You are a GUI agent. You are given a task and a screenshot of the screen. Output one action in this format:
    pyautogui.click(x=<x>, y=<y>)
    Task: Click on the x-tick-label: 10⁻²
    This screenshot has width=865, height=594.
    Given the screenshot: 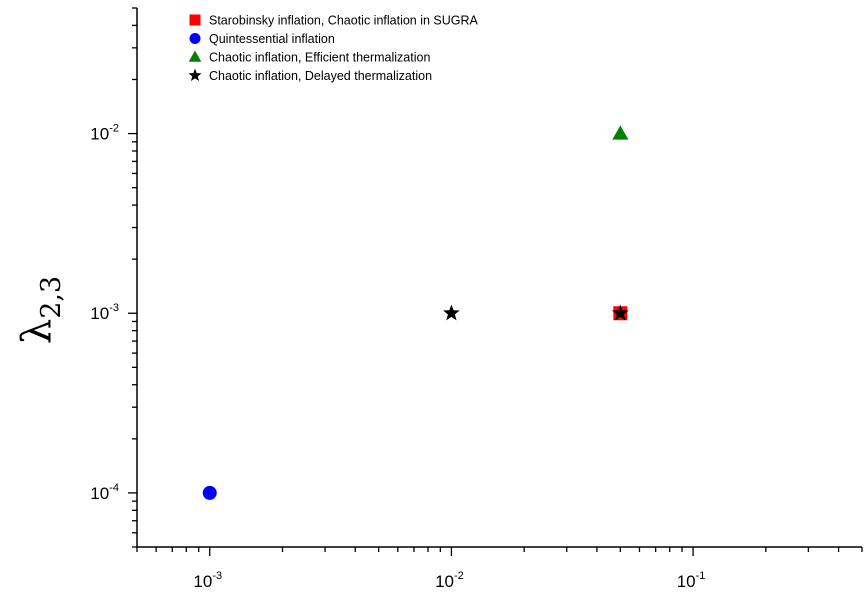 What is the action you would take?
    pyautogui.click(x=449, y=580)
    